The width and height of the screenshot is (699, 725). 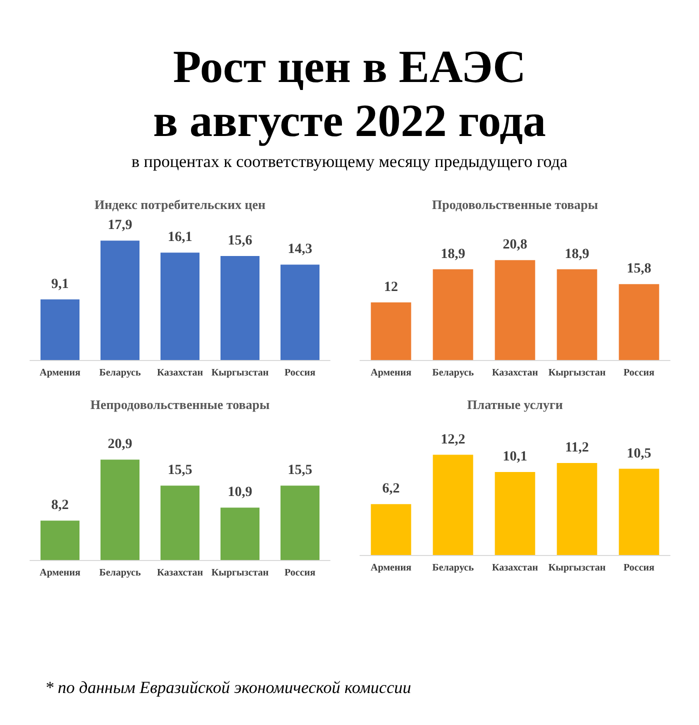 What do you see at coordinates (60, 284) in the screenshot?
I see `data-label: 9,1` at bounding box center [60, 284].